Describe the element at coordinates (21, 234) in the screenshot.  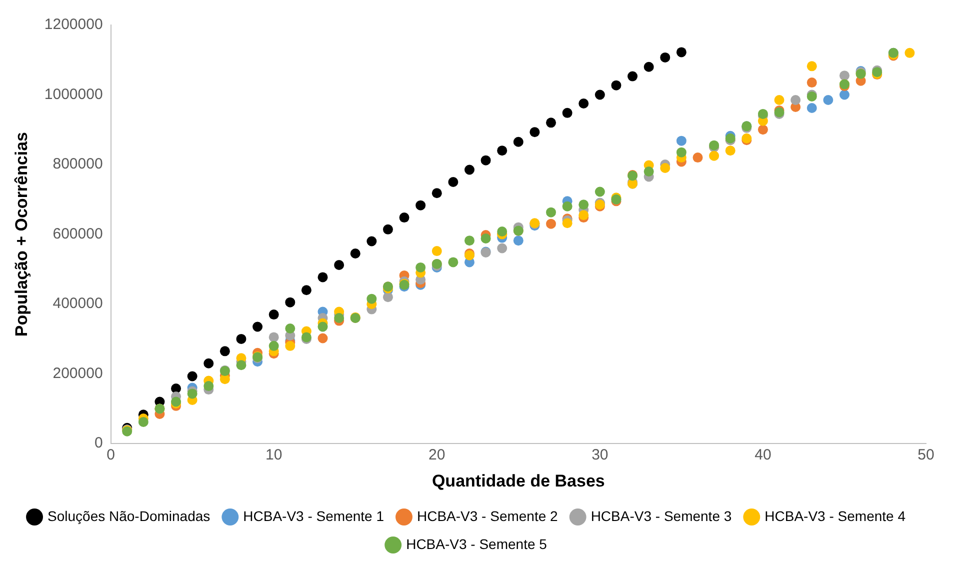
I see `y-axis-title: População + Ocorrências` at that location.